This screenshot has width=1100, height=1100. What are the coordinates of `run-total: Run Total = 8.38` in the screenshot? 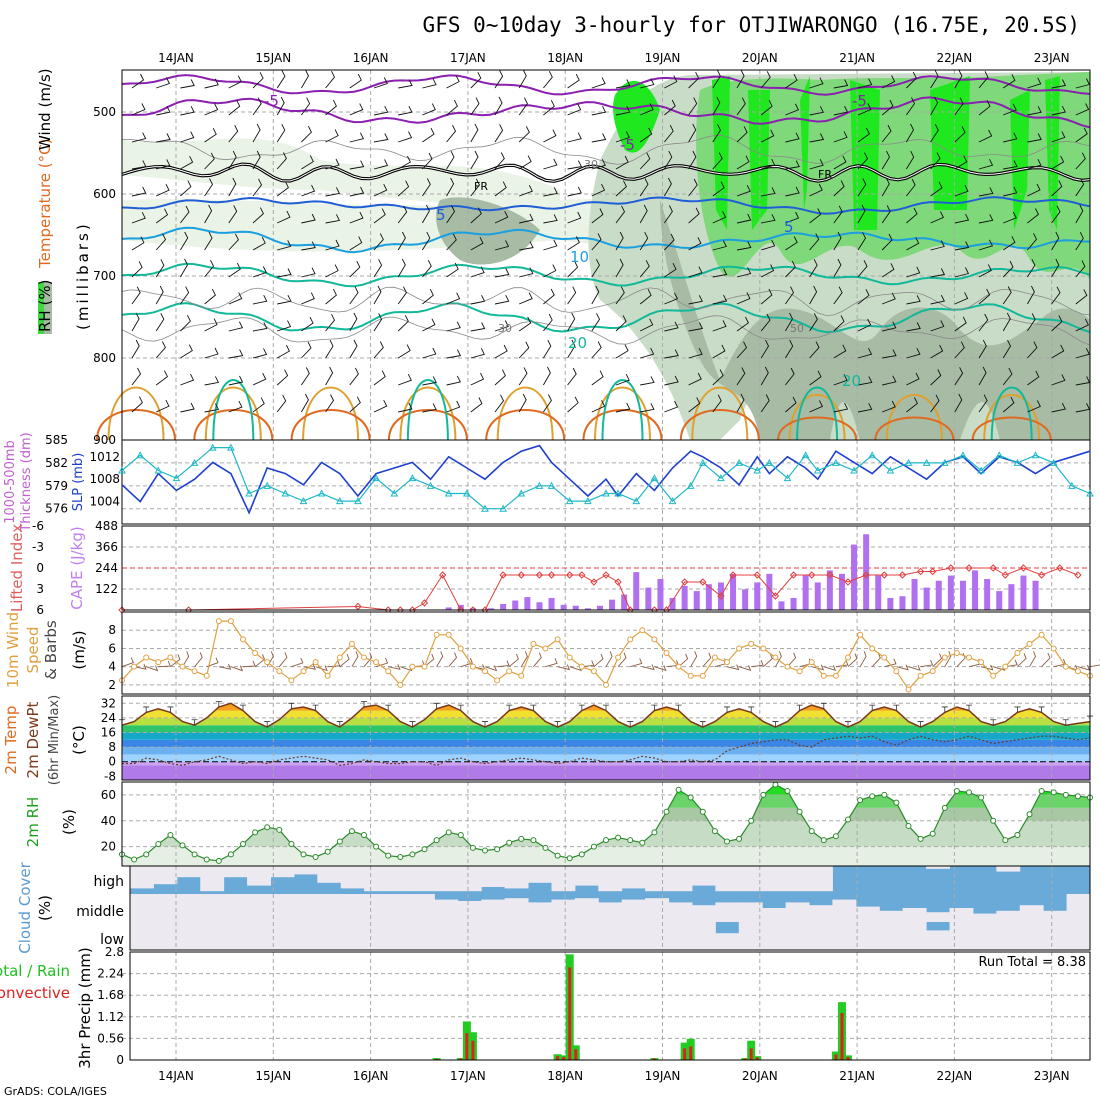 It's located at (1032, 962).